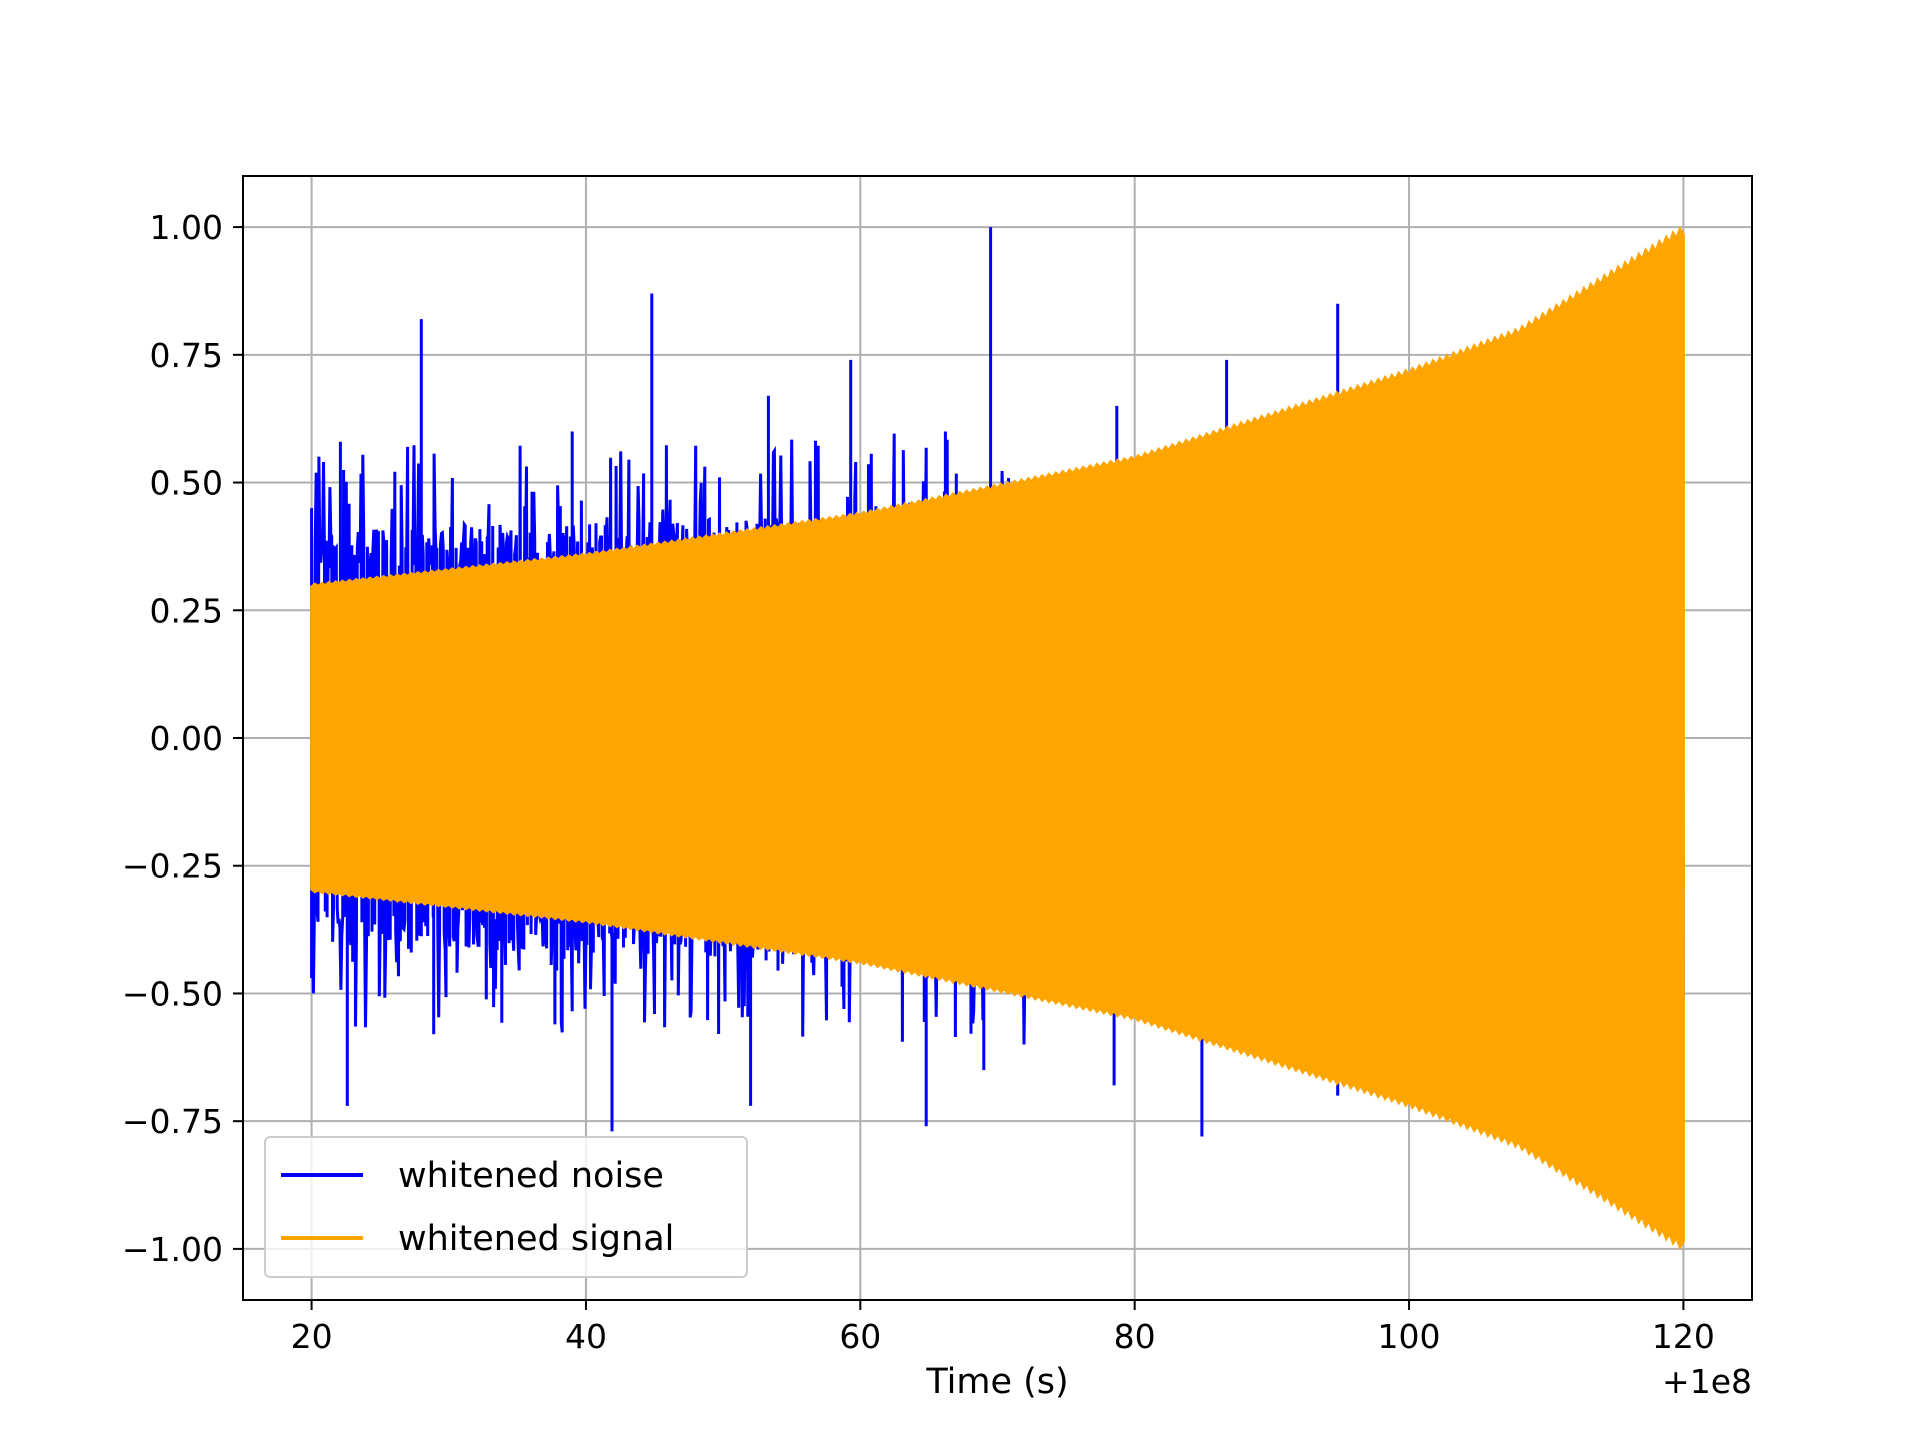  I want to click on y-tick-label: 1.00, so click(186, 227).